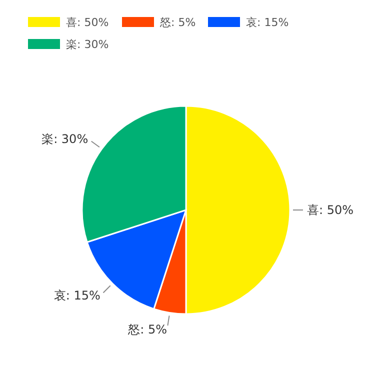 Image resolution: width=371 pixels, height=371 pixels. Describe the element at coordinates (267, 22) in the screenshot. I see `legend-label: 哀: 15%` at that location.